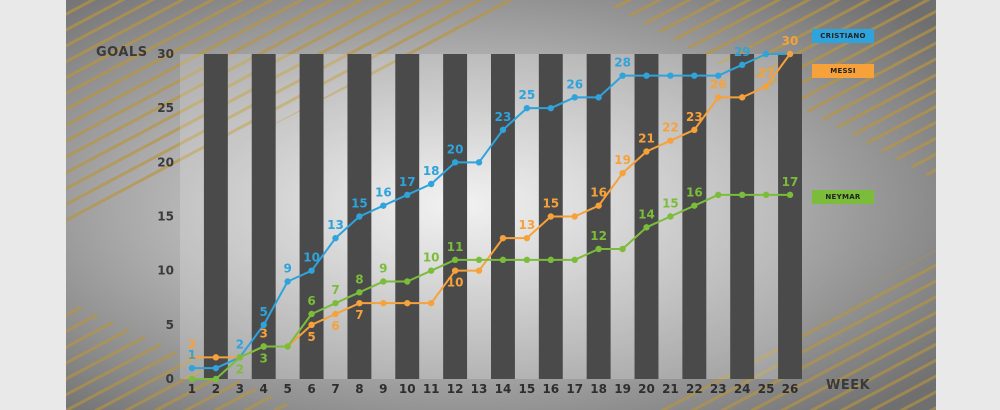 The image size is (1000, 410). Describe the element at coordinates (287, 389) in the screenshot. I see `x-tick-label: 5` at that location.